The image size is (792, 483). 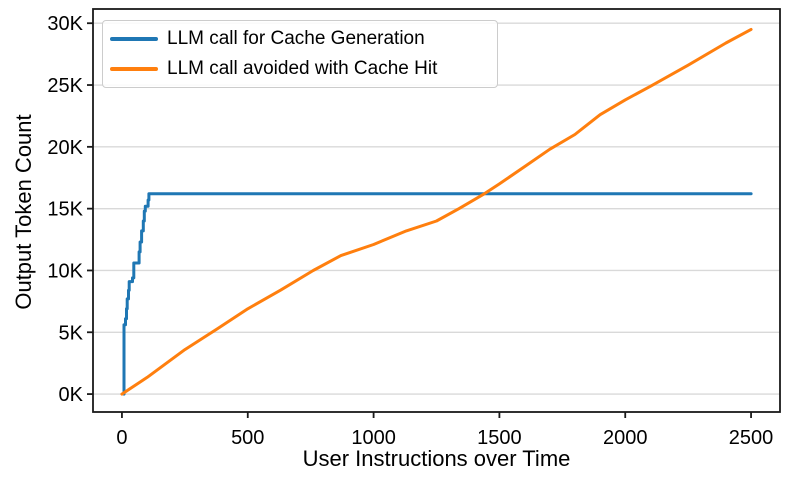 I want to click on legend-label: LLM call avoided with Cache Hit, so click(x=302, y=68).